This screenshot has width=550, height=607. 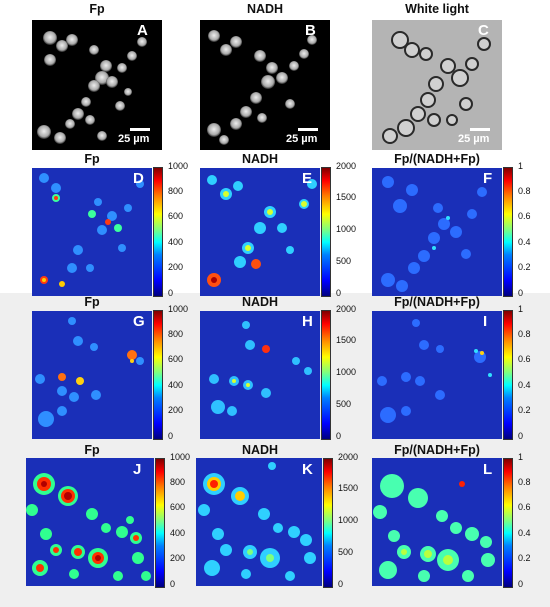 What do you see at coordinates (524, 191) in the screenshot?
I see `colorbar-f-tick: 0.8` at bounding box center [524, 191].